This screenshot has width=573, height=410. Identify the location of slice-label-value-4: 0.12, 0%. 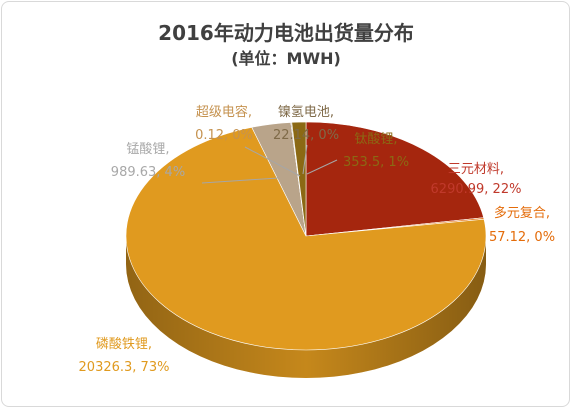
(224, 135).